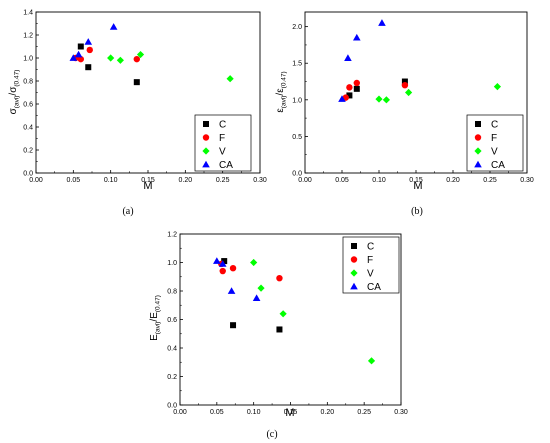 Image resolution: width=550 pixels, height=443 pixels. I want to click on panel-caption: (b), so click(417, 211).